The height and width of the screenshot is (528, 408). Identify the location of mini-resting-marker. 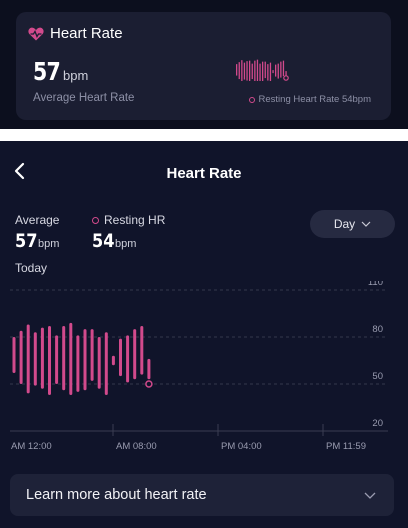
(286, 78).